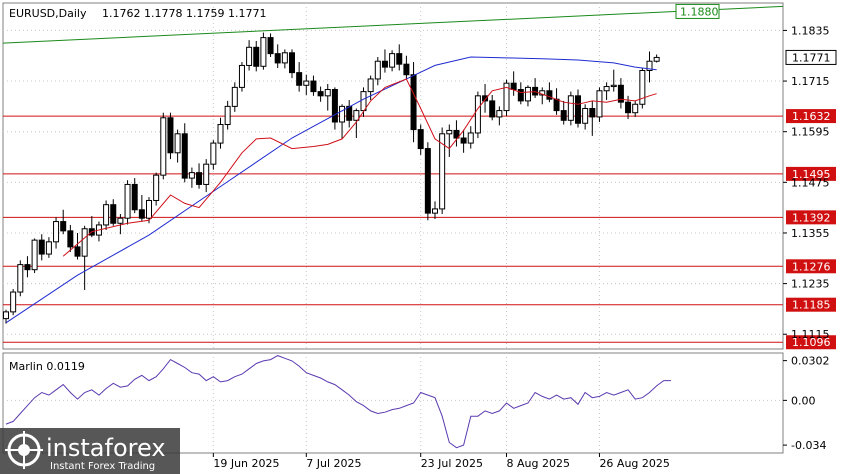 Image resolution: width=841 pixels, height=474 pixels. What do you see at coordinates (106, 448) in the screenshot?
I see `logo-brand: instaforex` at bounding box center [106, 448].